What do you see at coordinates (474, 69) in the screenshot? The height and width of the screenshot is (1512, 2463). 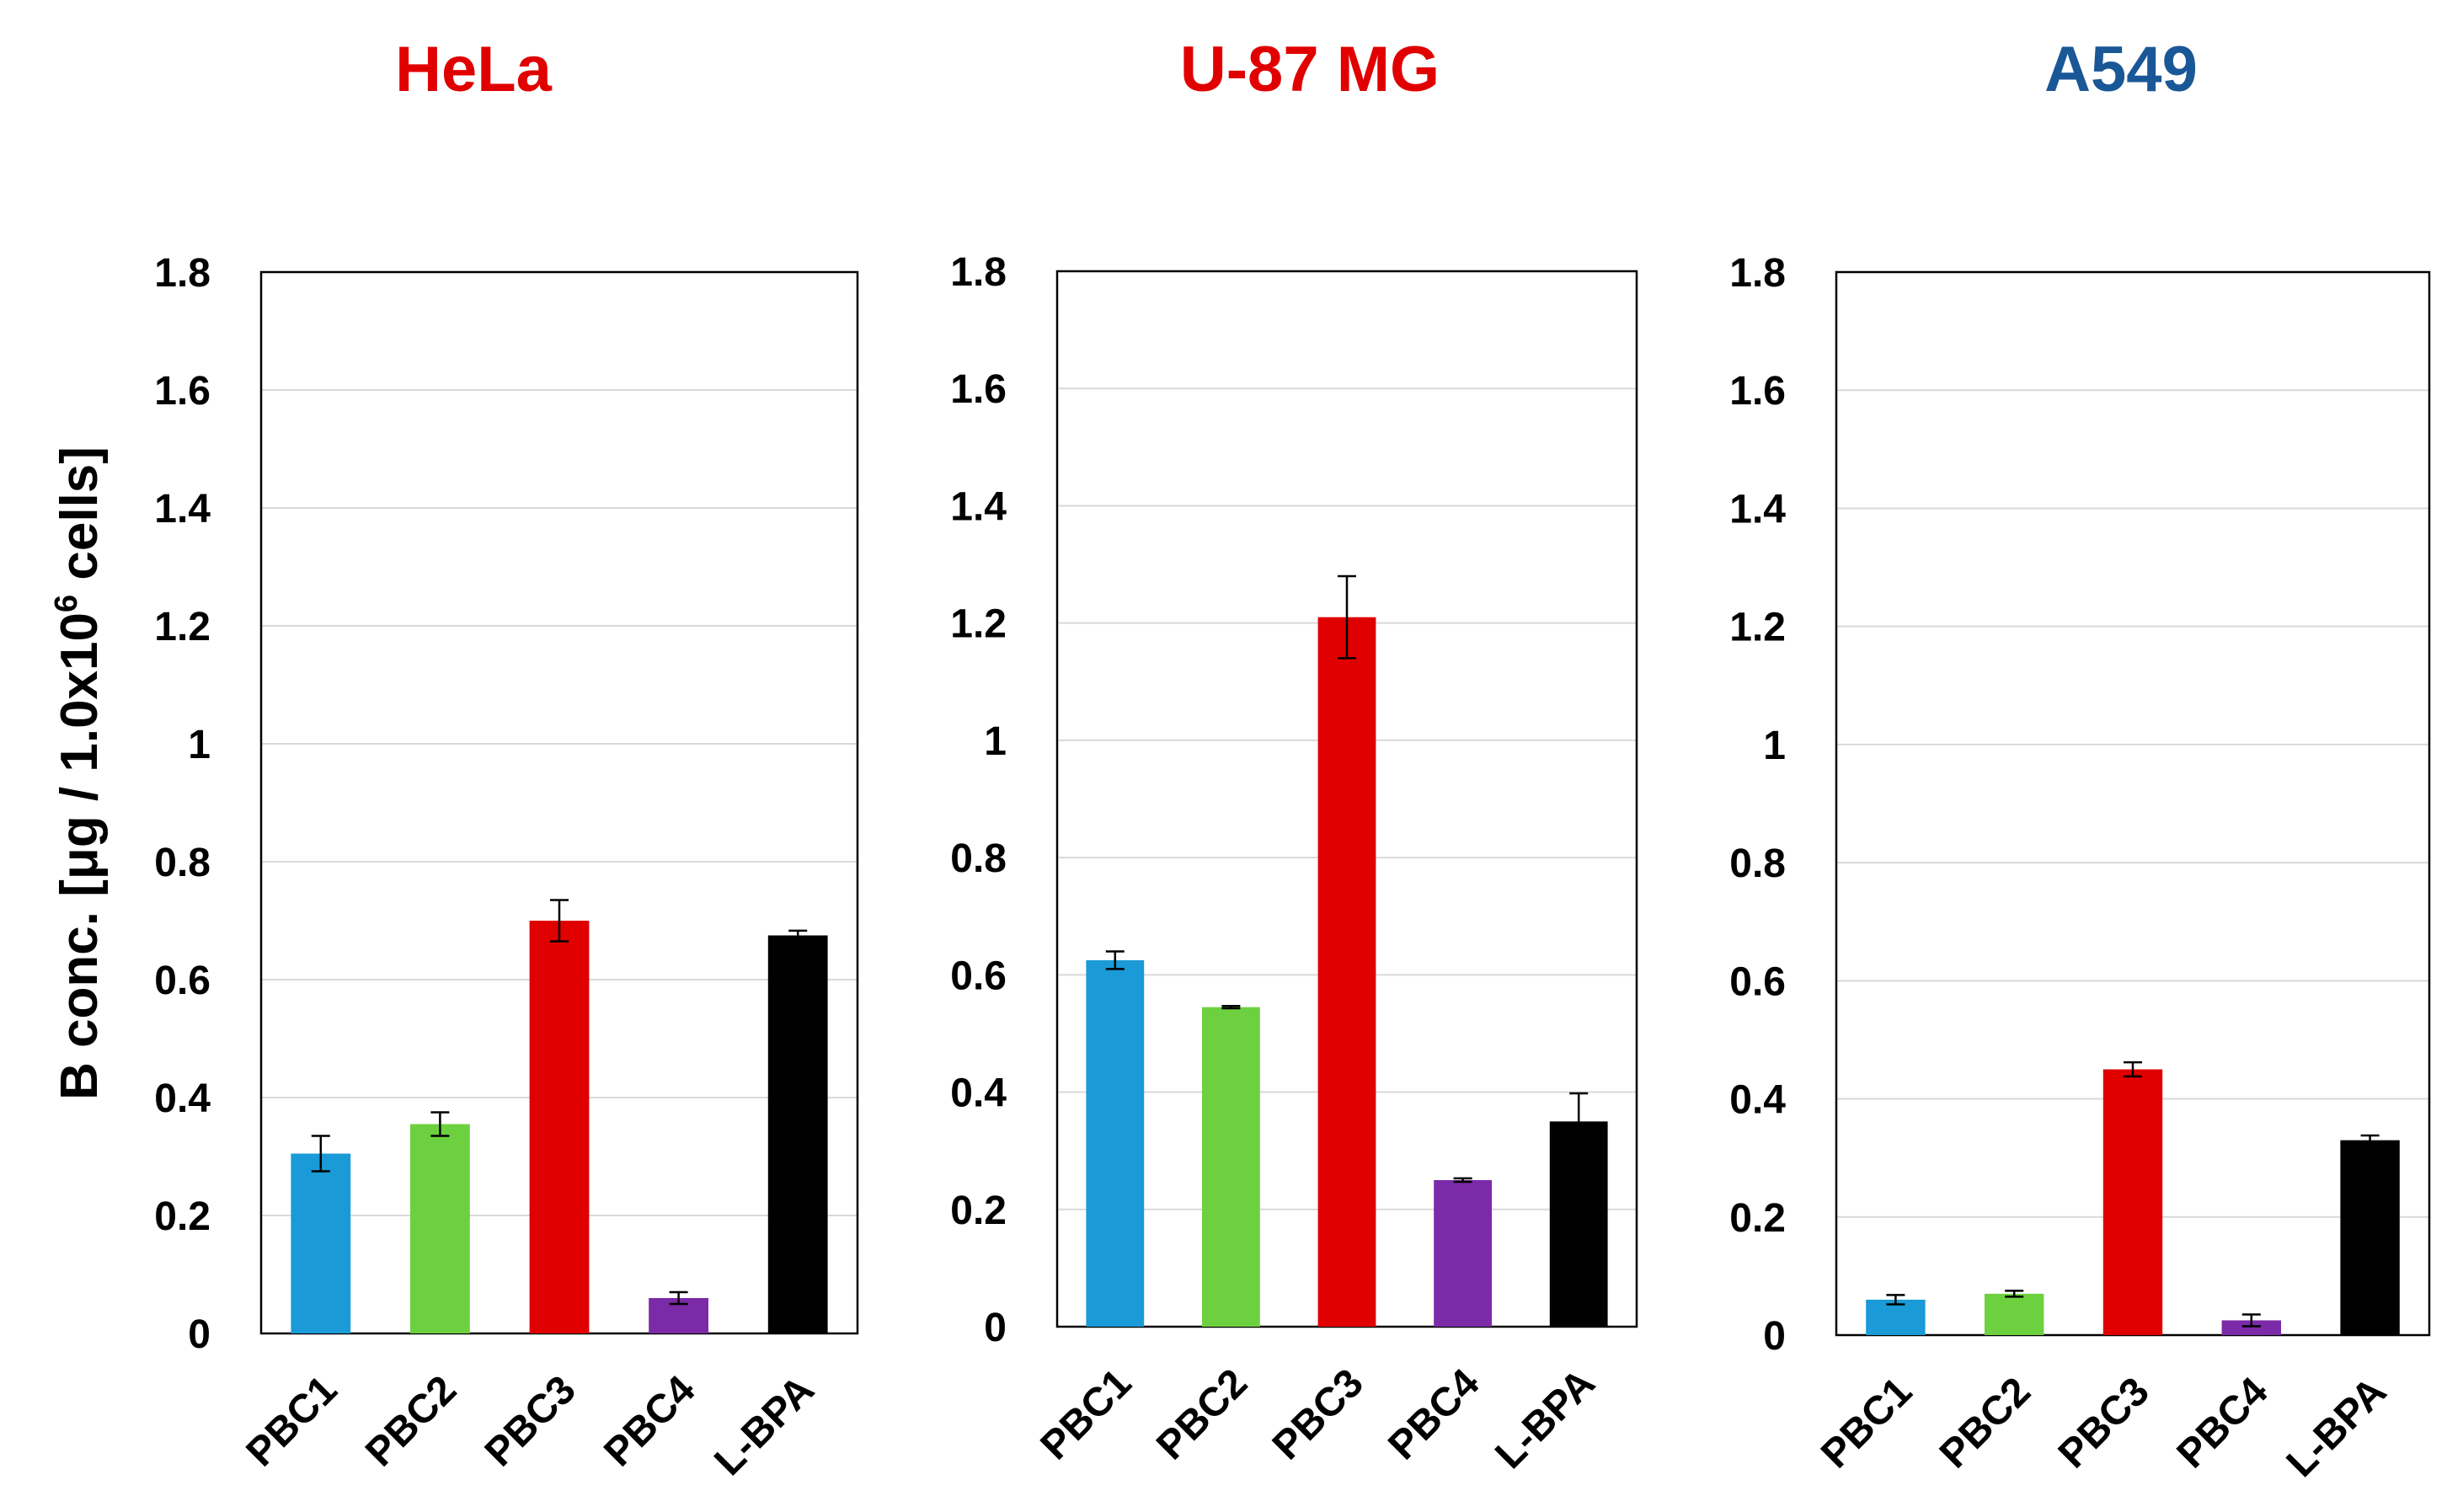 I see `panel-title: HeLa` at bounding box center [474, 69].